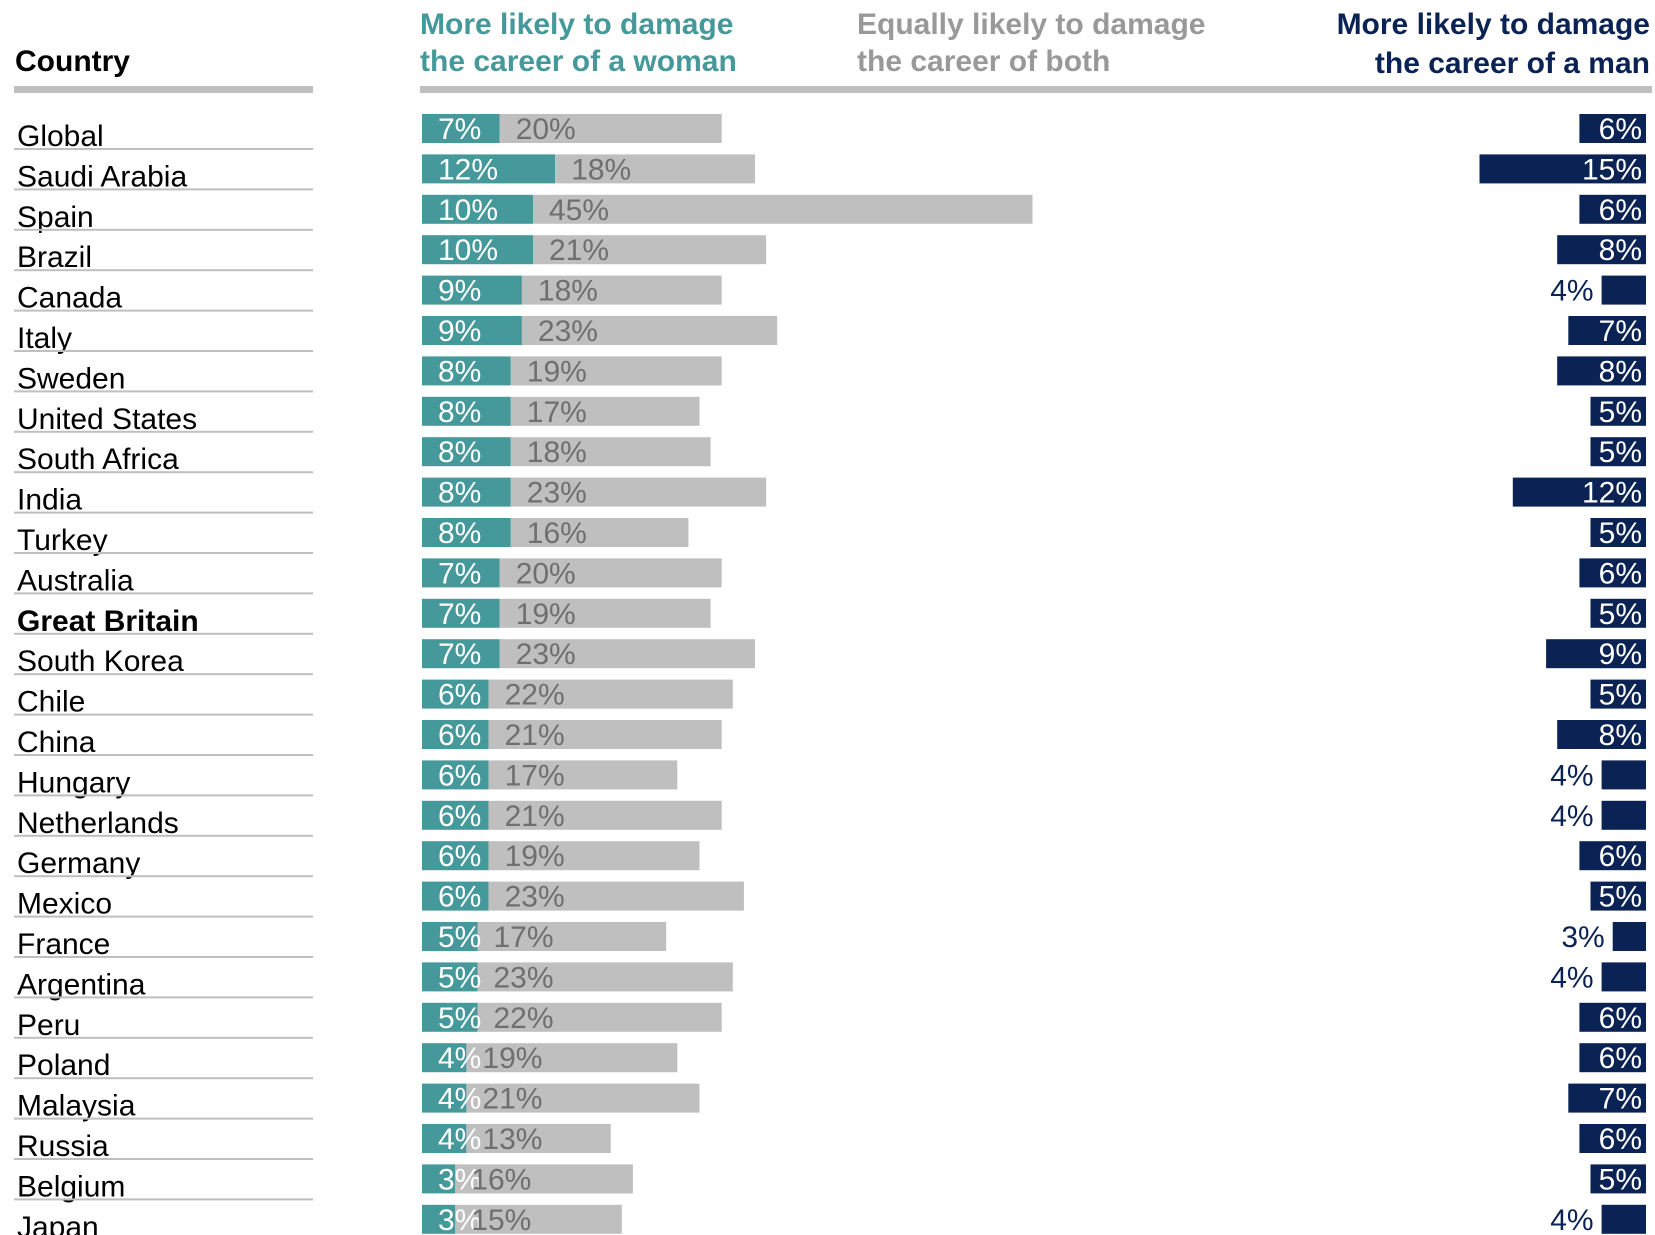 This screenshot has width=1655, height=1235. I want to click on value-label-man: 7%, so click(1620, 1099).